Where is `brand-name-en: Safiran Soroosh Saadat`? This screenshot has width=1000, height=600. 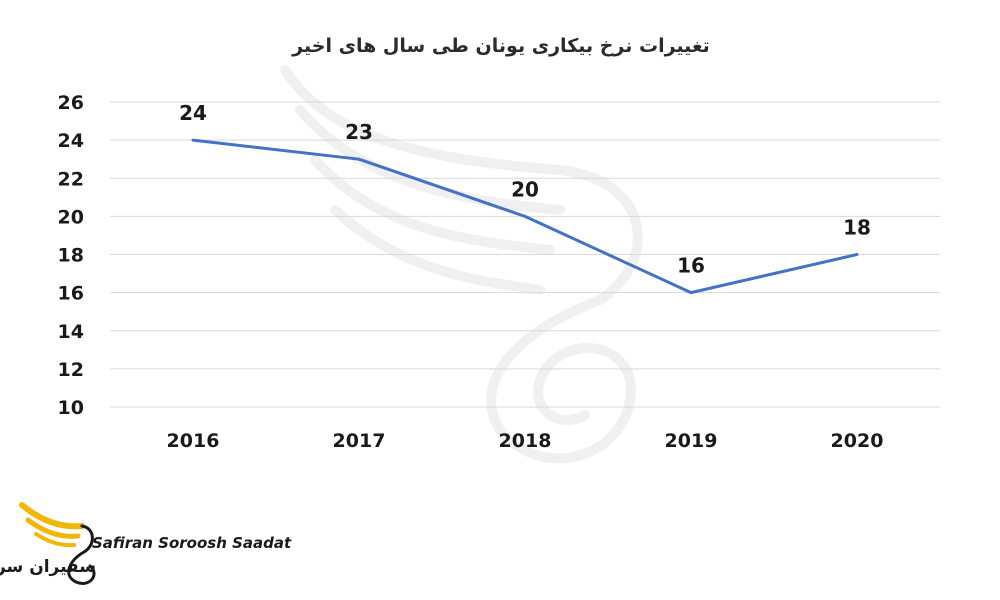 brand-name-en: Safiran Soroosh Saadat is located at coordinates (192, 543).